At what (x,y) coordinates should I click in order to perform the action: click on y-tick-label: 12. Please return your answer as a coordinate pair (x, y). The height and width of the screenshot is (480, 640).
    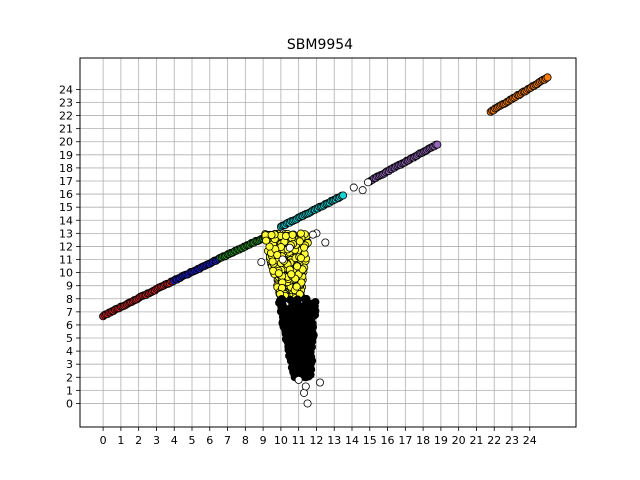
    Looking at the image, I should click on (66, 246).